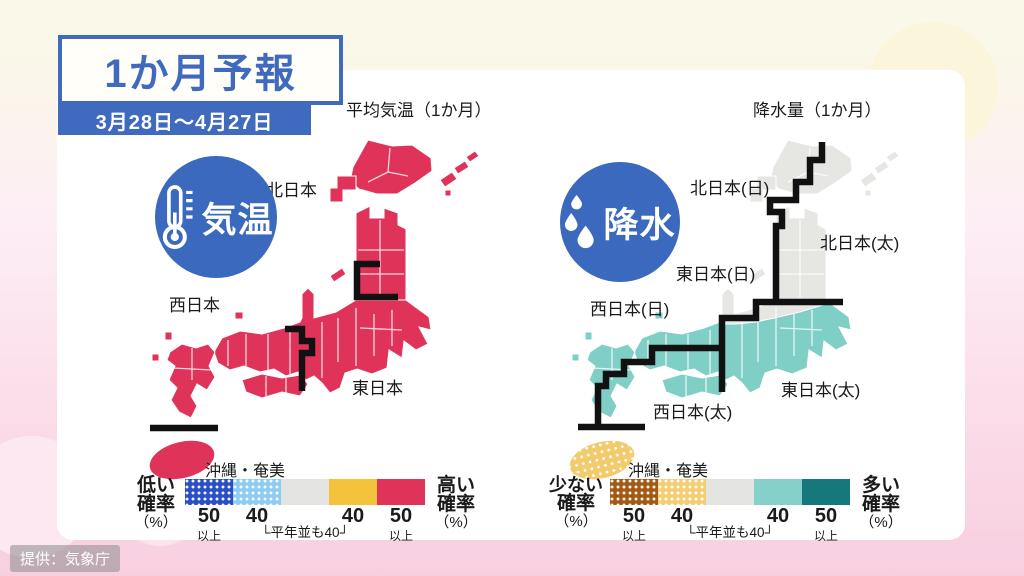  Describe the element at coordinates (881, 503) in the screenshot. I see `precip-legend-high-label: 多い 確率 （%）` at that location.